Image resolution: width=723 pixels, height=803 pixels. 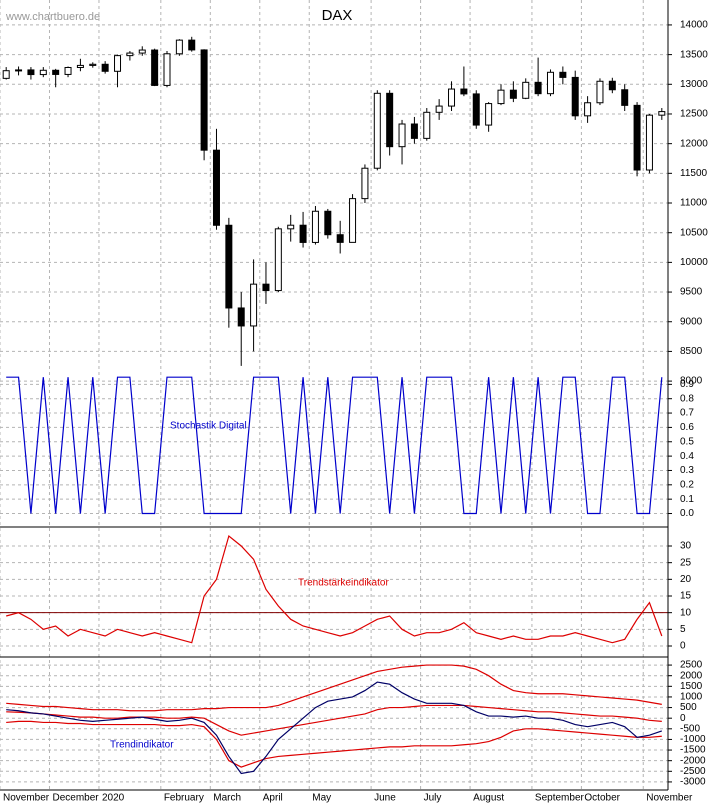 What do you see at coordinates (227, 798) in the screenshot?
I see `x-tick-label: March` at bounding box center [227, 798].